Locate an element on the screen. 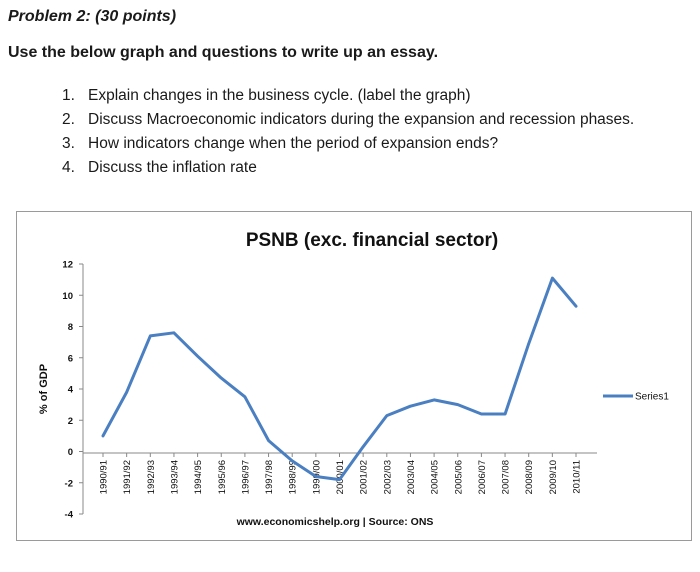 This screenshot has height=572, width=700. x-tick-label: 1992/93 is located at coordinates (151, 477).